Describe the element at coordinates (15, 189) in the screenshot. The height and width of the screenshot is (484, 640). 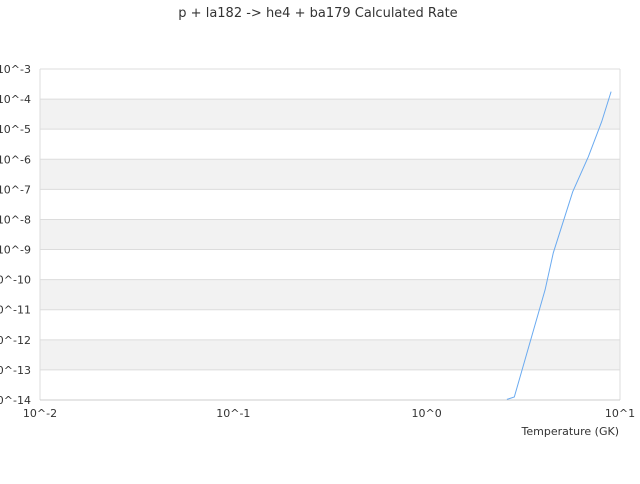
I see `y-tick-label: 10^-7` at that location.